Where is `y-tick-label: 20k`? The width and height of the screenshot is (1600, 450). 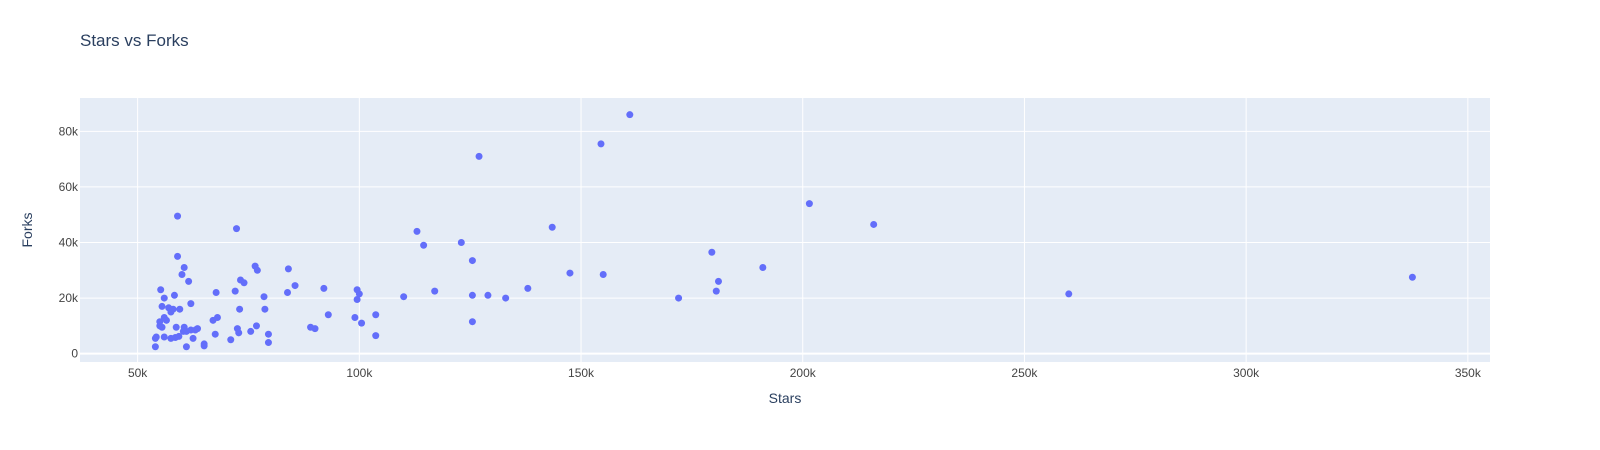
y-tick-label: 20k is located at coordinates (69, 298).